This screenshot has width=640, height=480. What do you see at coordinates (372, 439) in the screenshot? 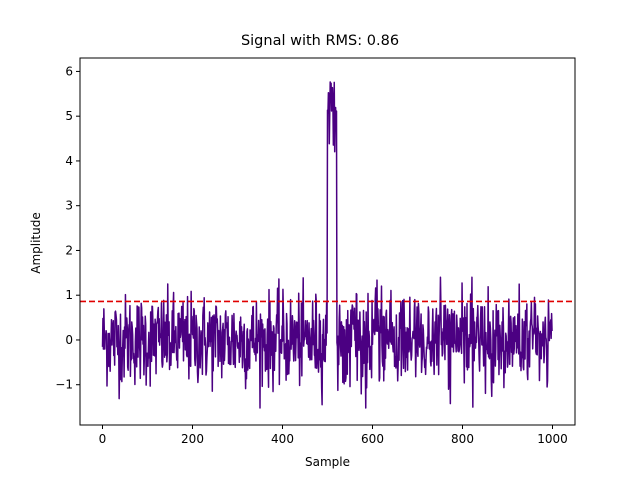
I see `svg-text: 600` at bounding box center [372, 439].